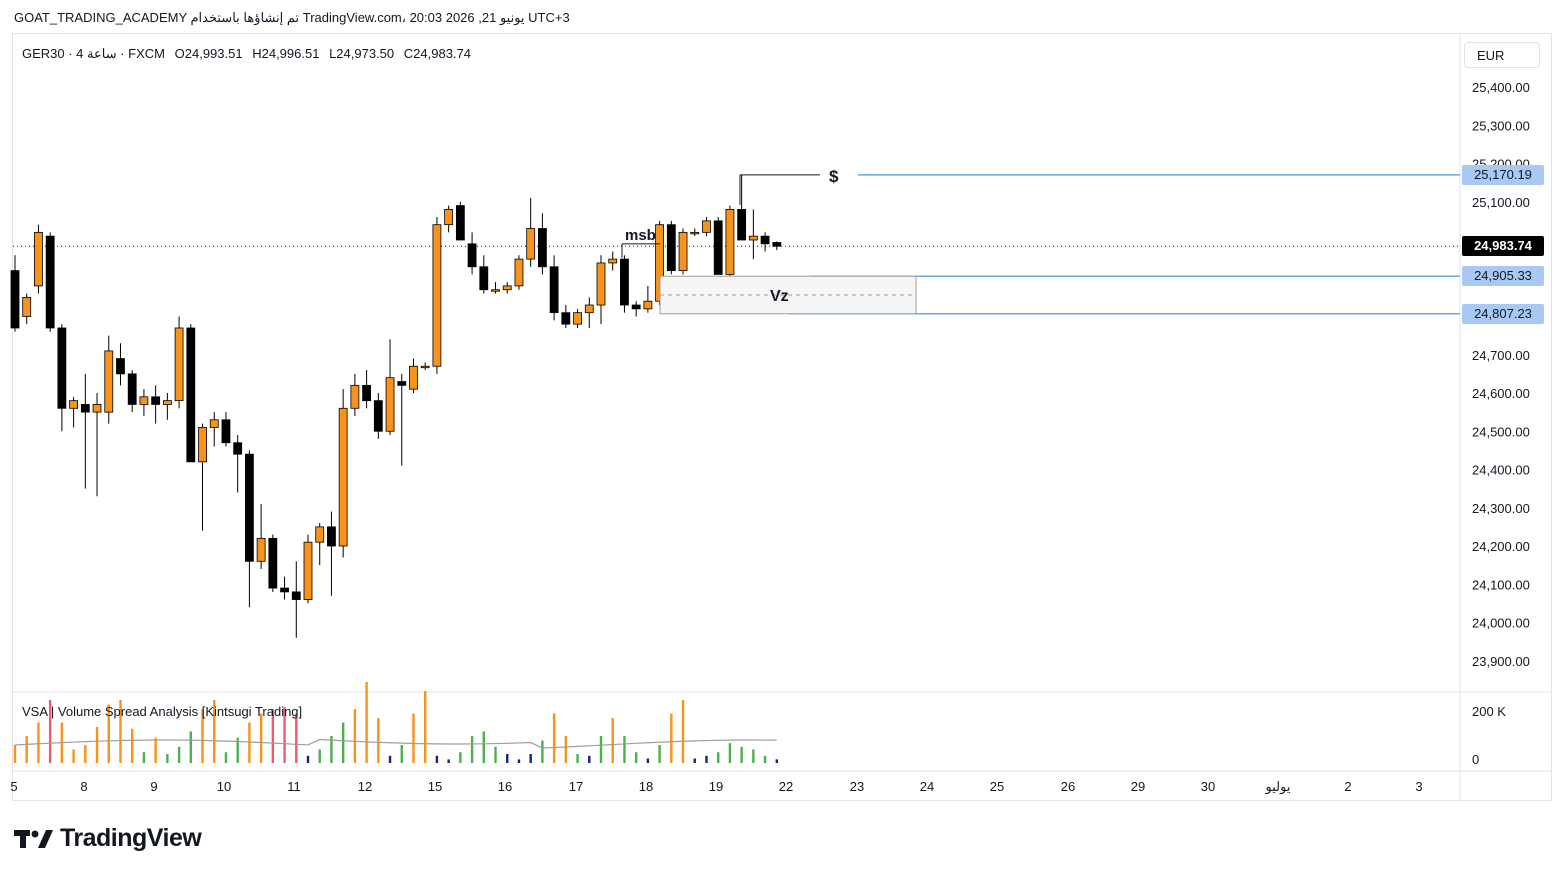 The height and width of the screenshot is (877, 1564). I want to click on y-tick-label: 24,600.00, so click(1501, 393).